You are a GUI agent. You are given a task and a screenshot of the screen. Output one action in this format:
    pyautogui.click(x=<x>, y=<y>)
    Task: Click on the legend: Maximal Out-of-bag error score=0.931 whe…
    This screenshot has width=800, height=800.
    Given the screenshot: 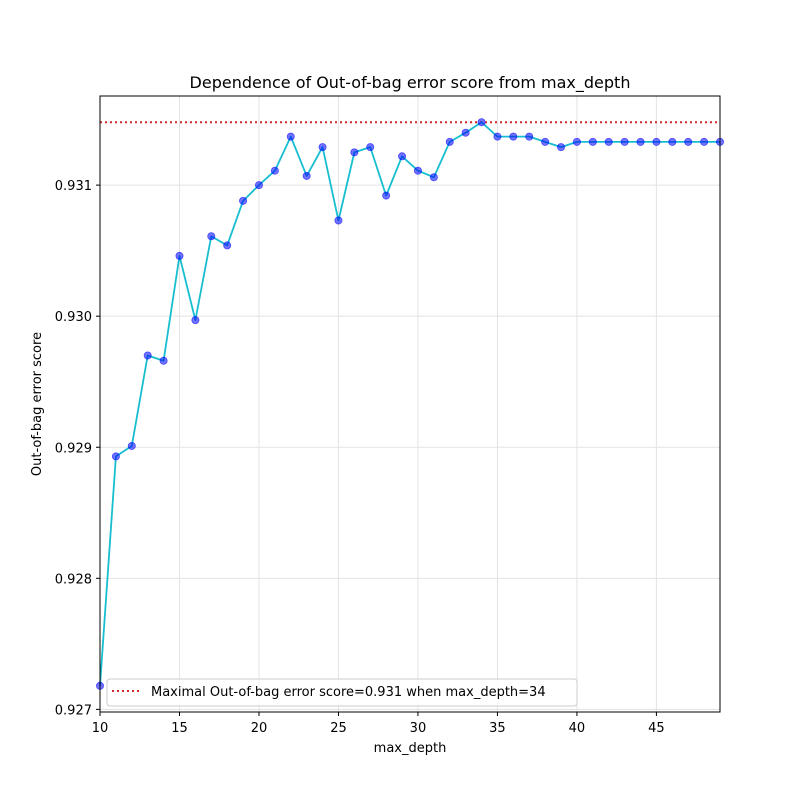 What is the action you would take?
    pyautogui.click(x=342, y=692)
    